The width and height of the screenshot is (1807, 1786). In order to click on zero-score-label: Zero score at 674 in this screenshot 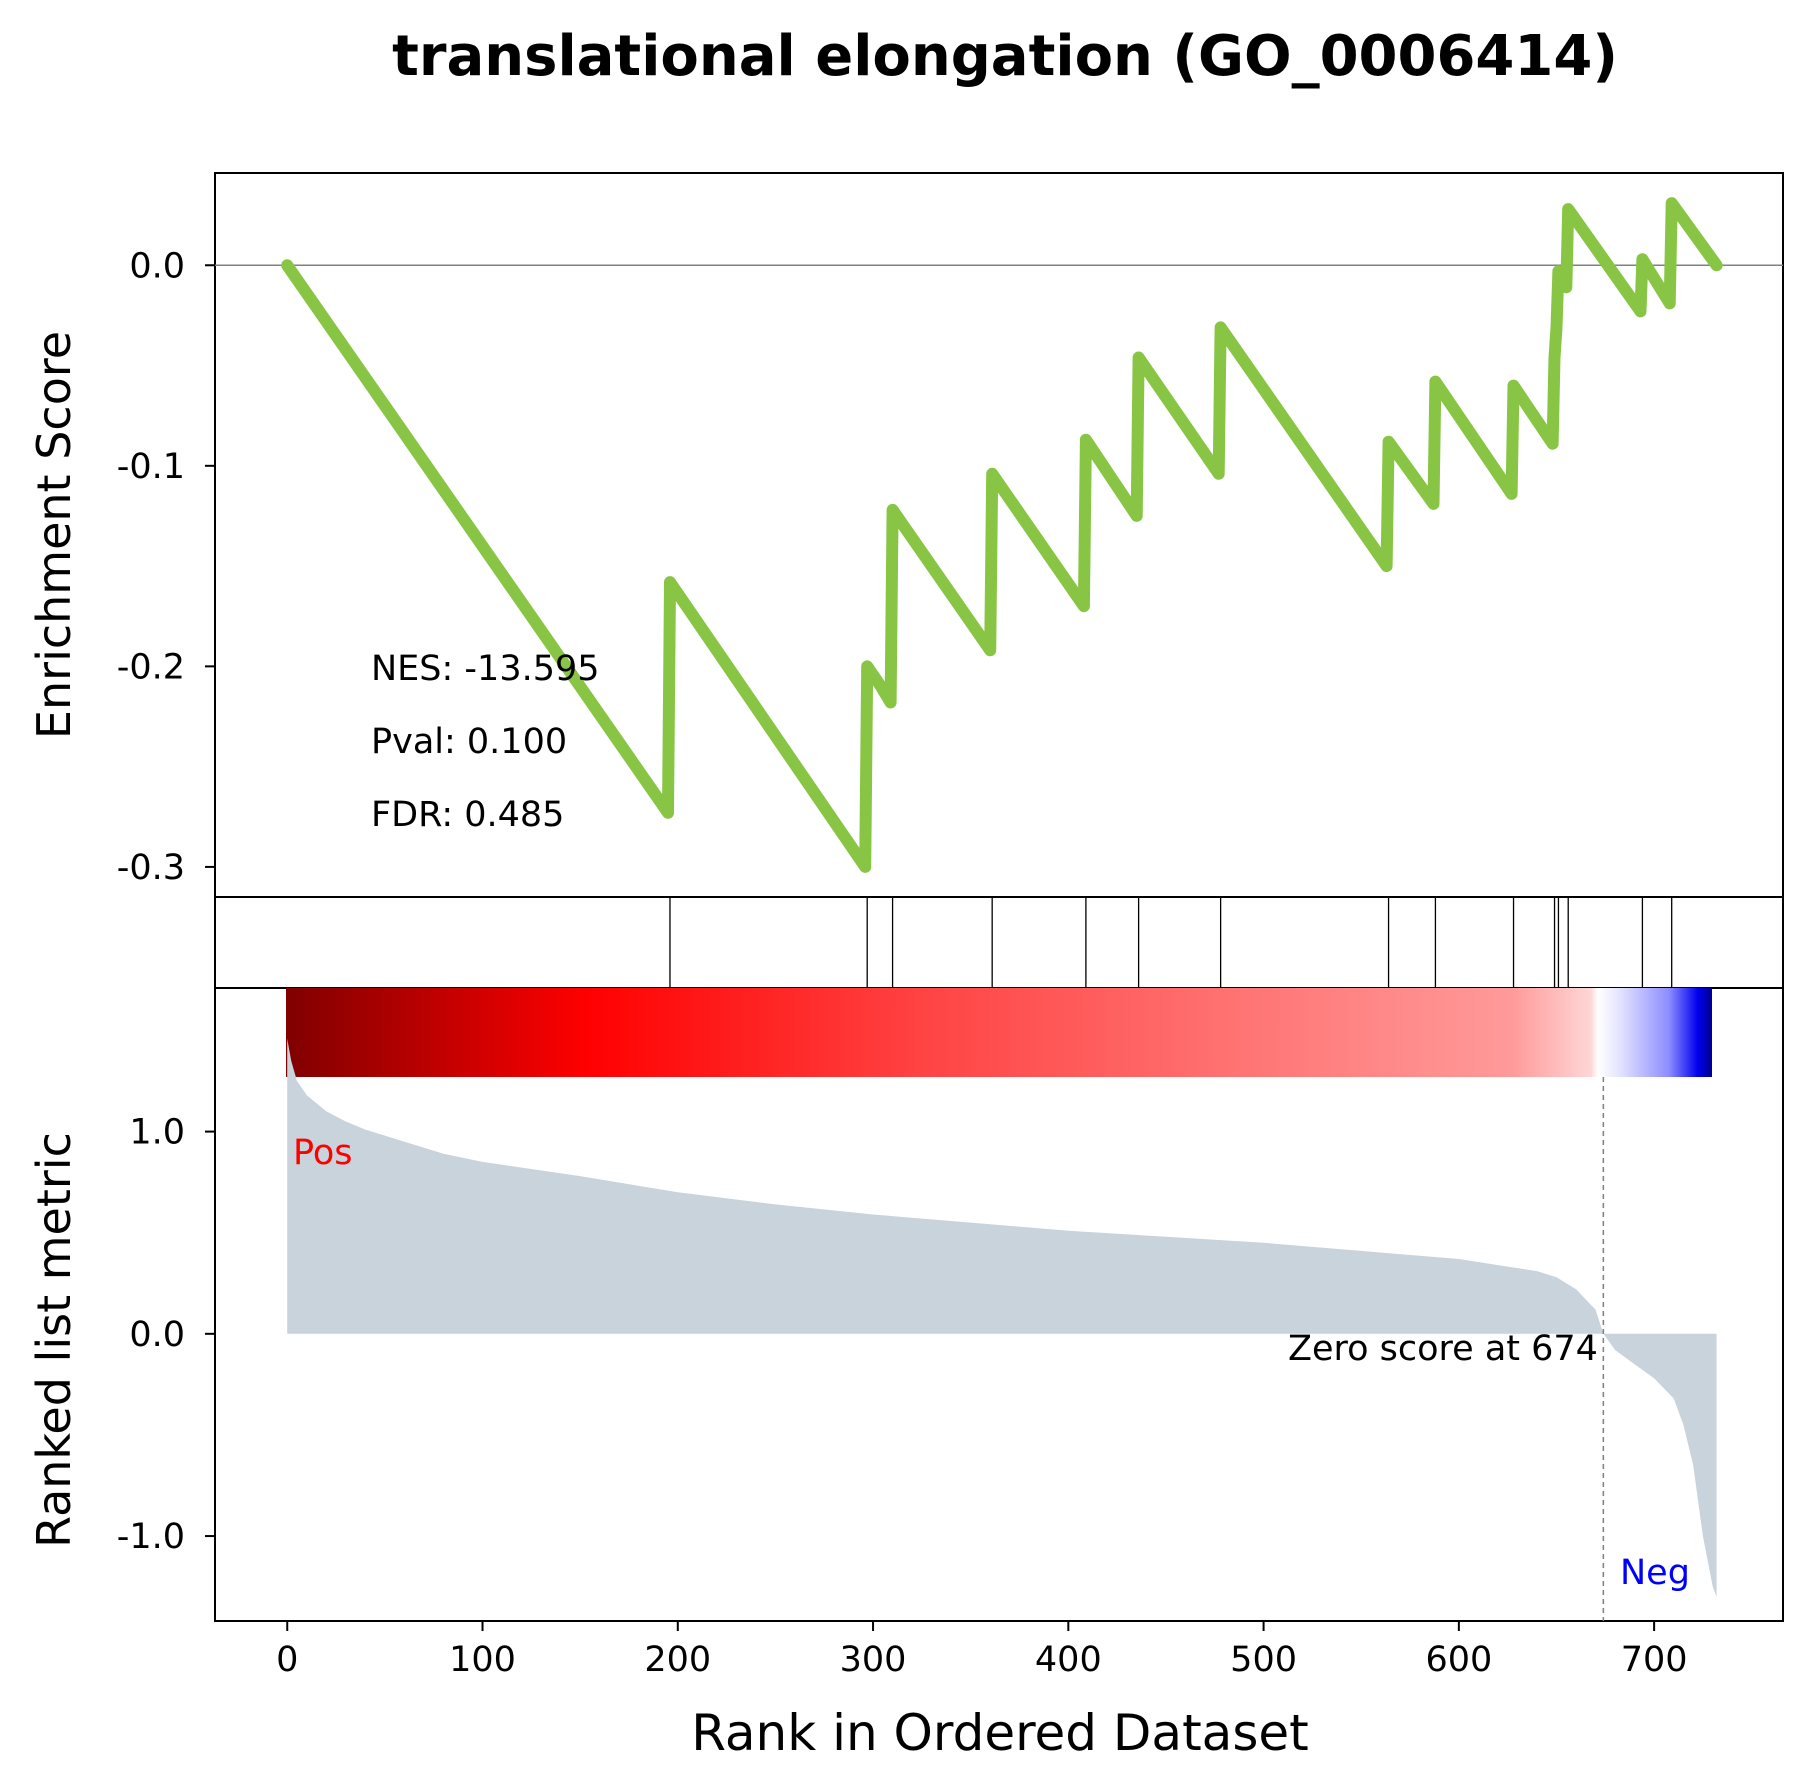, I will do `click(1443, 1349)`.